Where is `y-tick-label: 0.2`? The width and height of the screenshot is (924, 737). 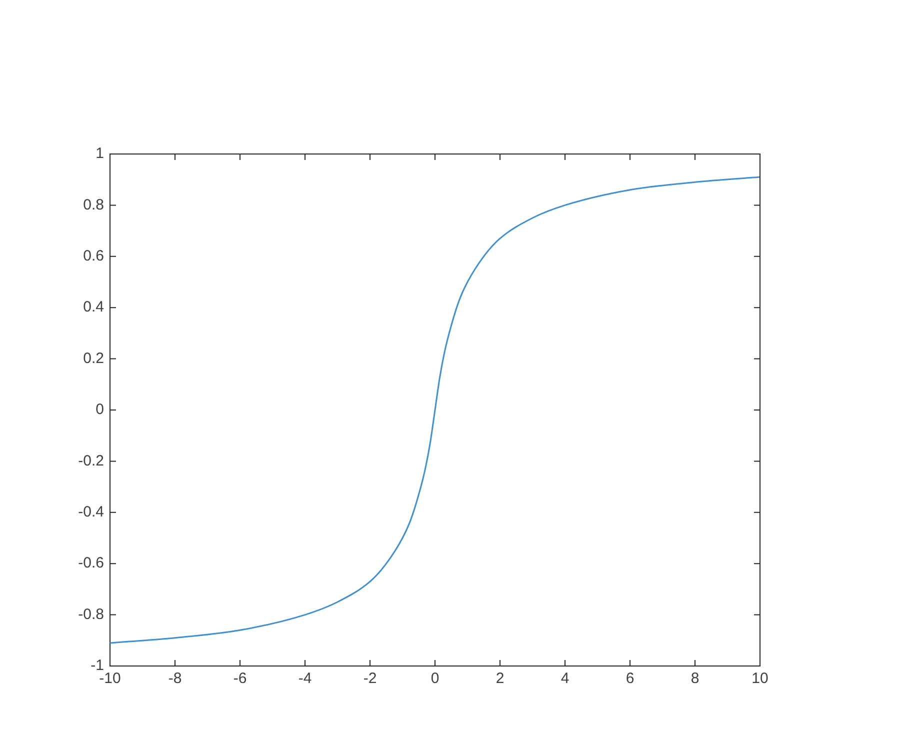
y-tick-label: 0.2 is located at coordinates (93, 358).